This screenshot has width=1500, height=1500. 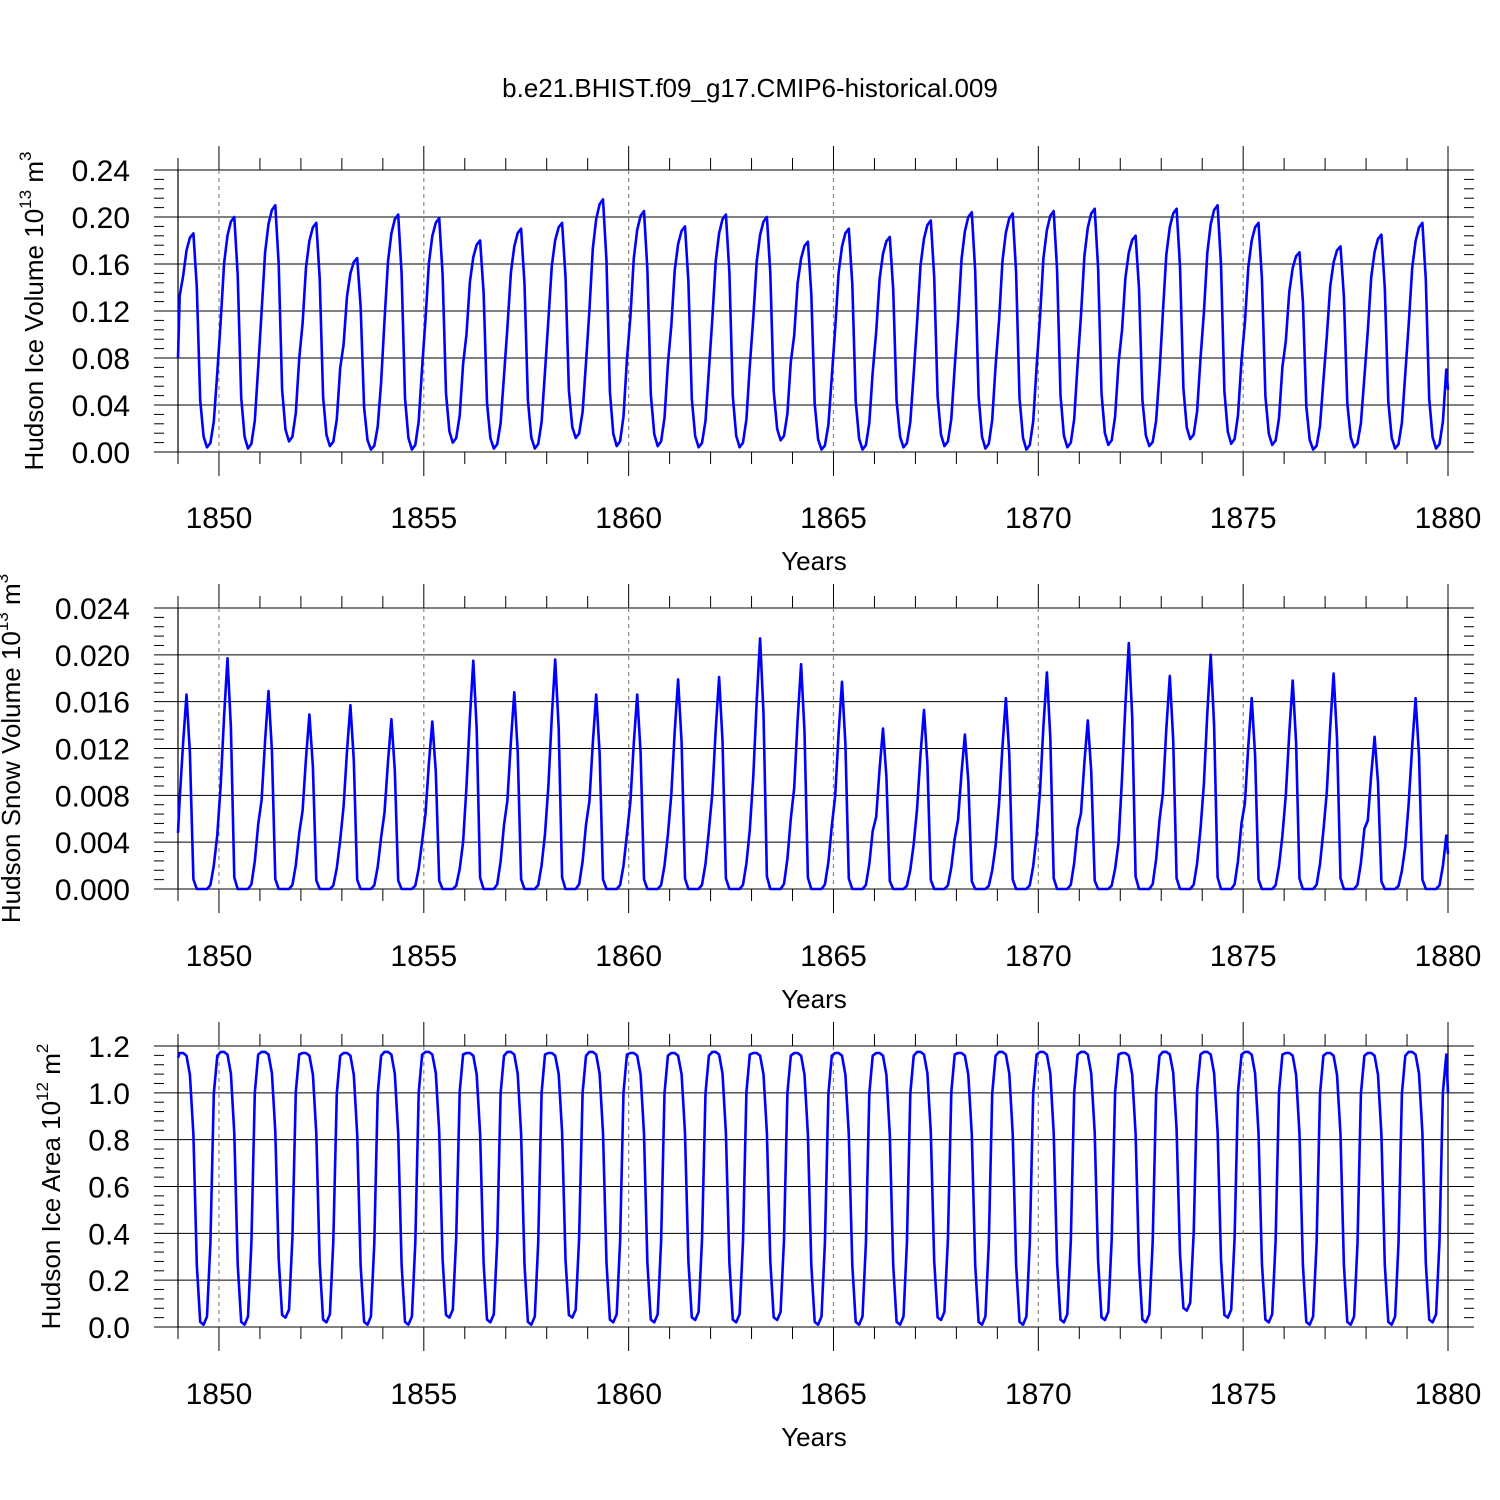 I want to click on y-tick-label: 0.4, so click(x=109, y=1234).